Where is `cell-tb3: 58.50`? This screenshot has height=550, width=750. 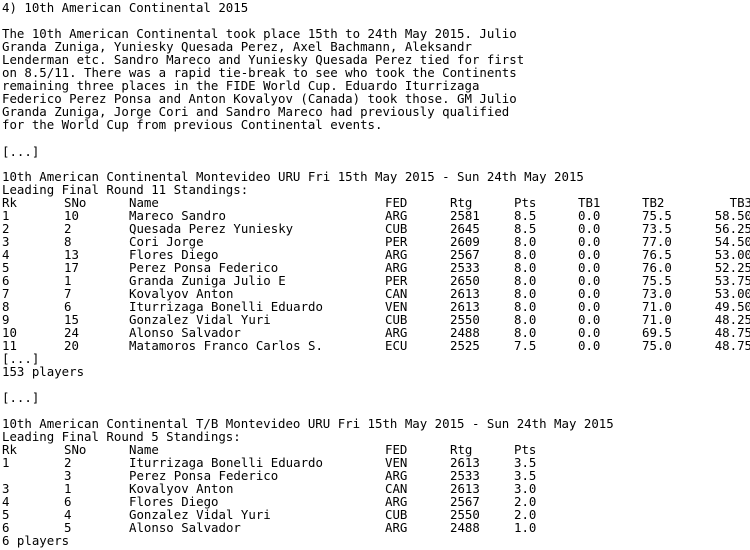
cell-tb3: 58.50 is located at coordinates (732, 215).